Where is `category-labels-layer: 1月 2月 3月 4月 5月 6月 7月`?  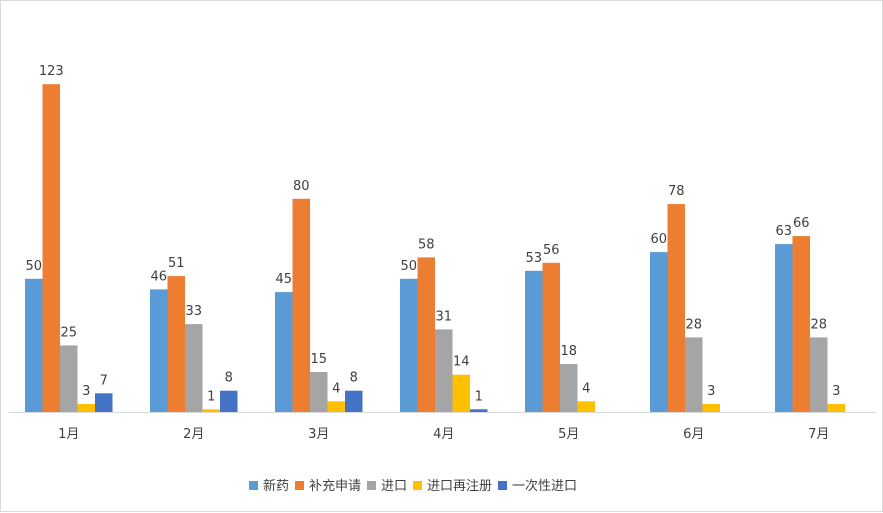 category-labels-layer: 1月 2月 3月 4月 5月 6月 7月 is located at coordinates (443, 434).